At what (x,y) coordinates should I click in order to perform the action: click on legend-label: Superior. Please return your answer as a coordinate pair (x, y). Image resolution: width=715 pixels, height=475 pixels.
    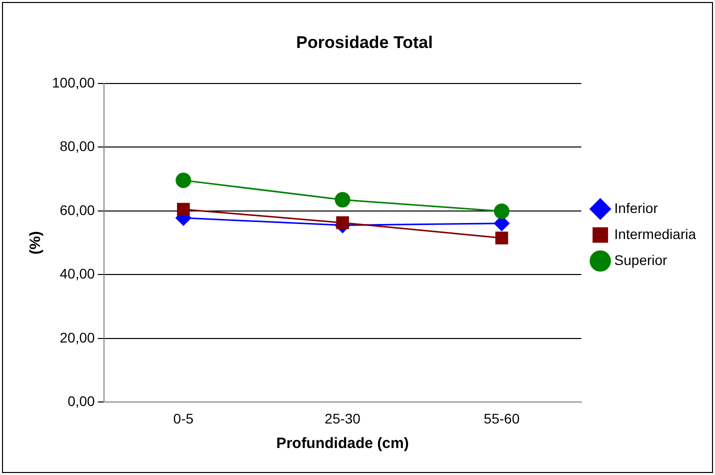
    Looking at the image, I should click on (641, 260).